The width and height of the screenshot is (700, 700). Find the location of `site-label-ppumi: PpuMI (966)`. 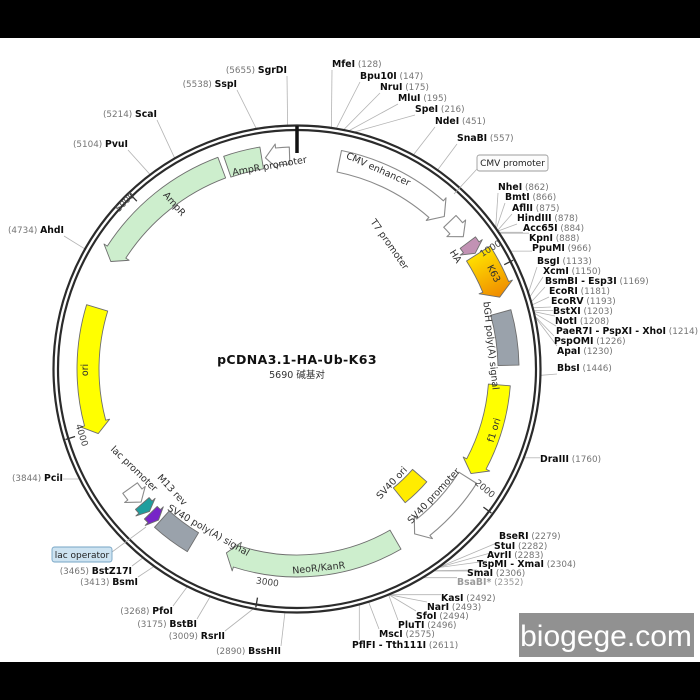

site-label-ppumi: PpuMI (966) is located at coordinates (561, 248).